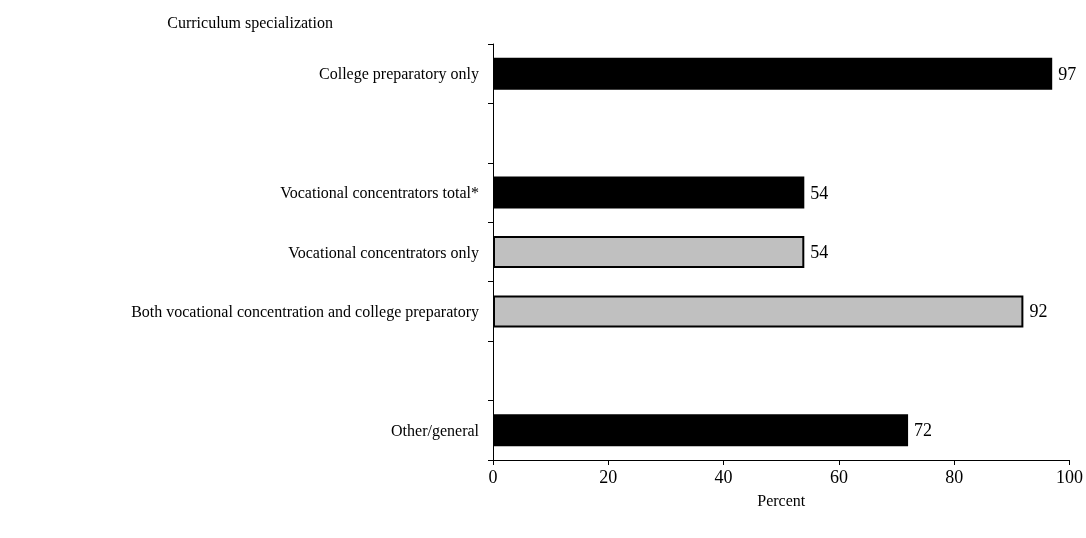 This screenshot has height=538, width=1086. I want to click on x-tick-label: 60, so click(838, 477).